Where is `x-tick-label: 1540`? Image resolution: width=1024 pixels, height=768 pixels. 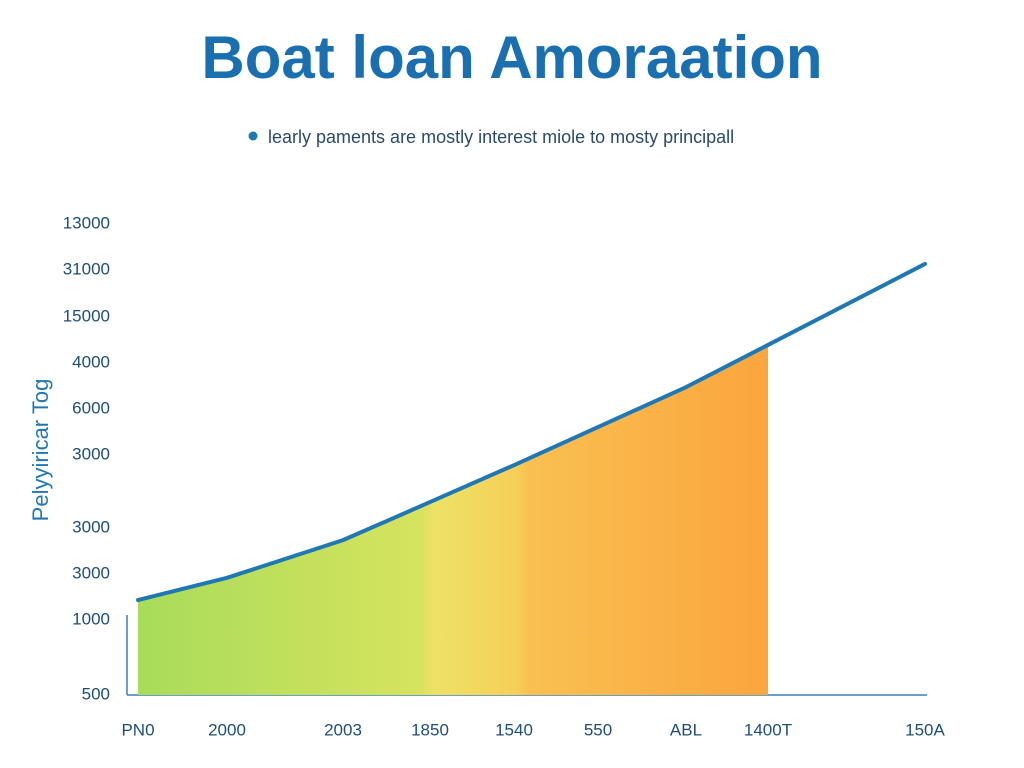 x-tick-label: 1540 is located at coordinates (514, 729).